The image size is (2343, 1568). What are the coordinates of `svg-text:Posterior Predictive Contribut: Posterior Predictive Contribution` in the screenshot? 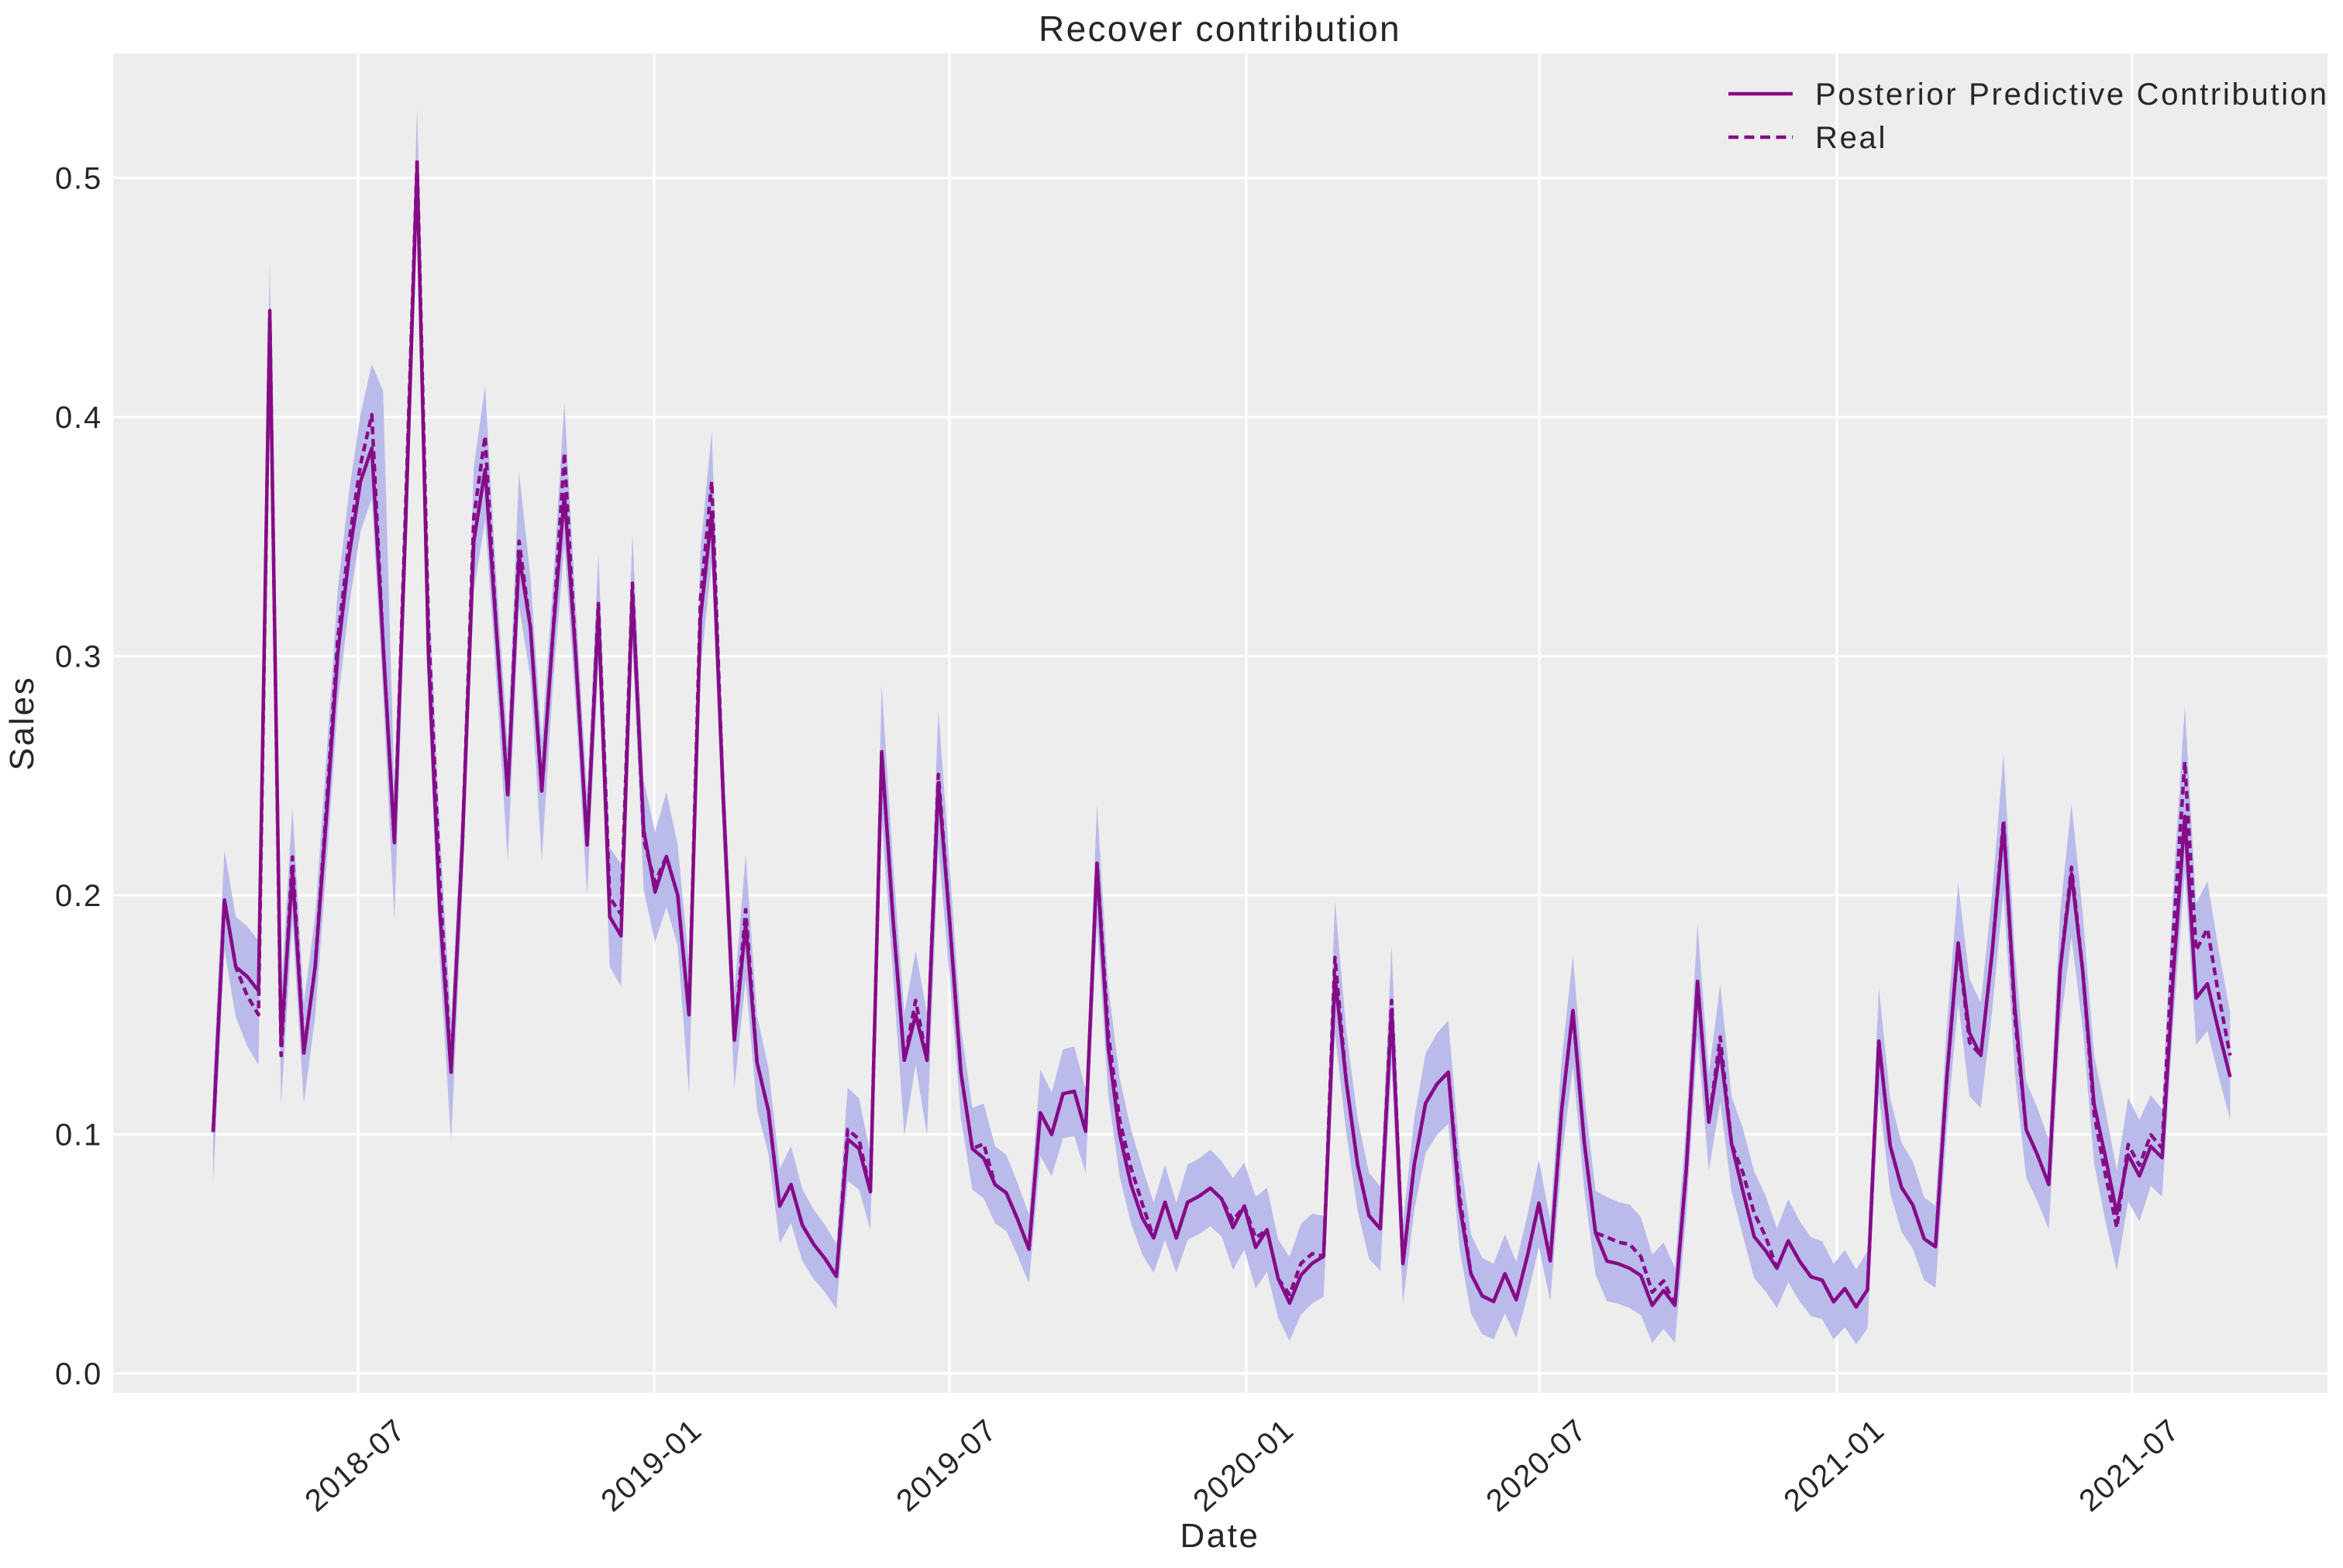 It's located at (2072, 95).